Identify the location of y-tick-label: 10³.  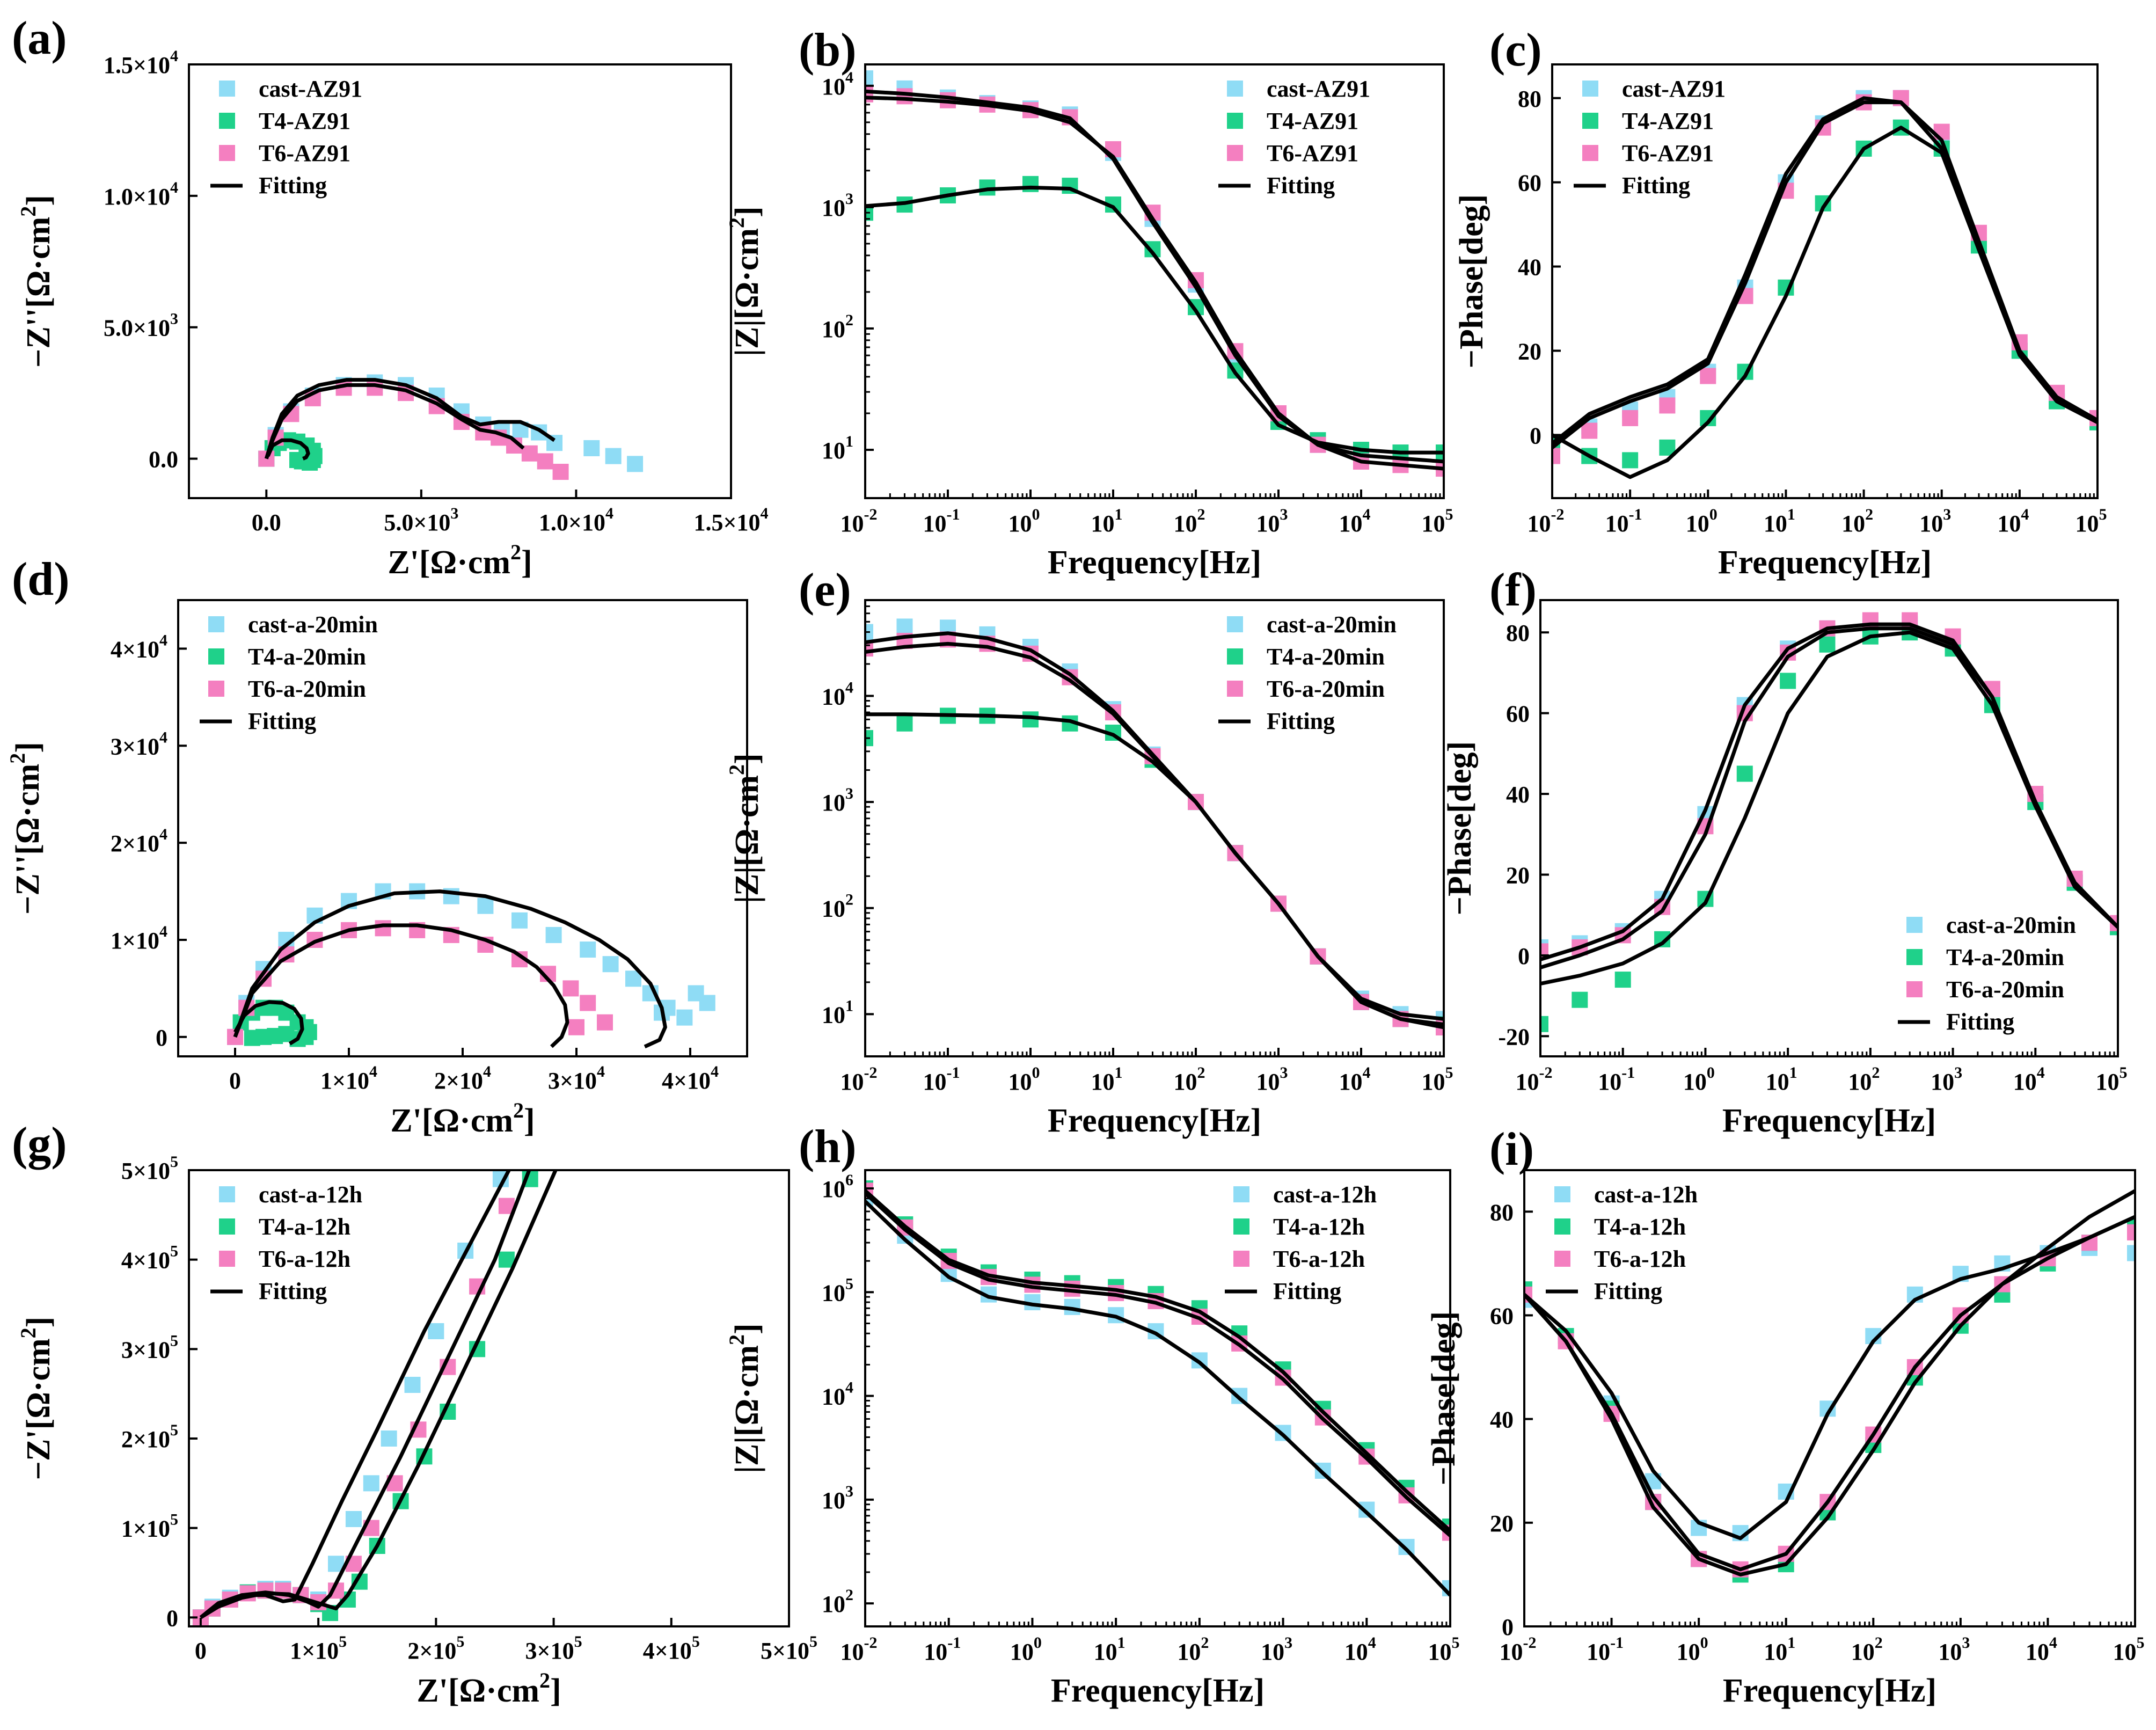
(838, 205).